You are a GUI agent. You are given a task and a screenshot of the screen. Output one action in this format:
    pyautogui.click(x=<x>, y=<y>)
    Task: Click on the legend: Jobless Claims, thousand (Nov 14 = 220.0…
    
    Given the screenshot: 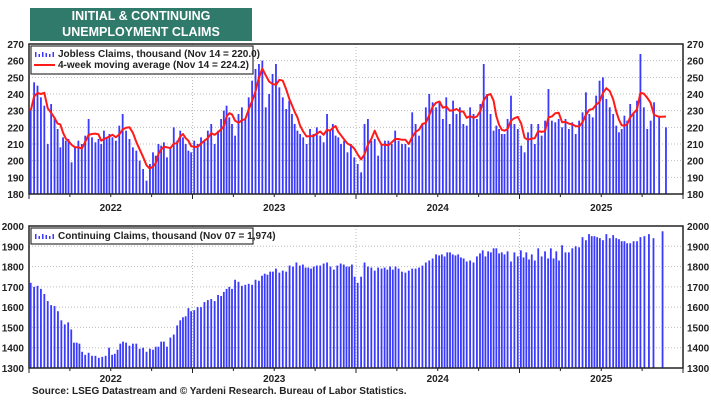 What is the action you would take?
    pyautogui.click(x=145, y=60)
    